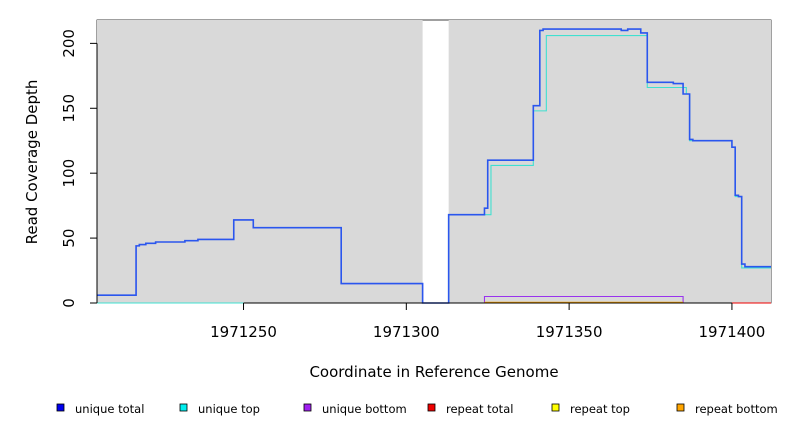  I want to click on x-tick-label: 1971400, so click(732, 332).